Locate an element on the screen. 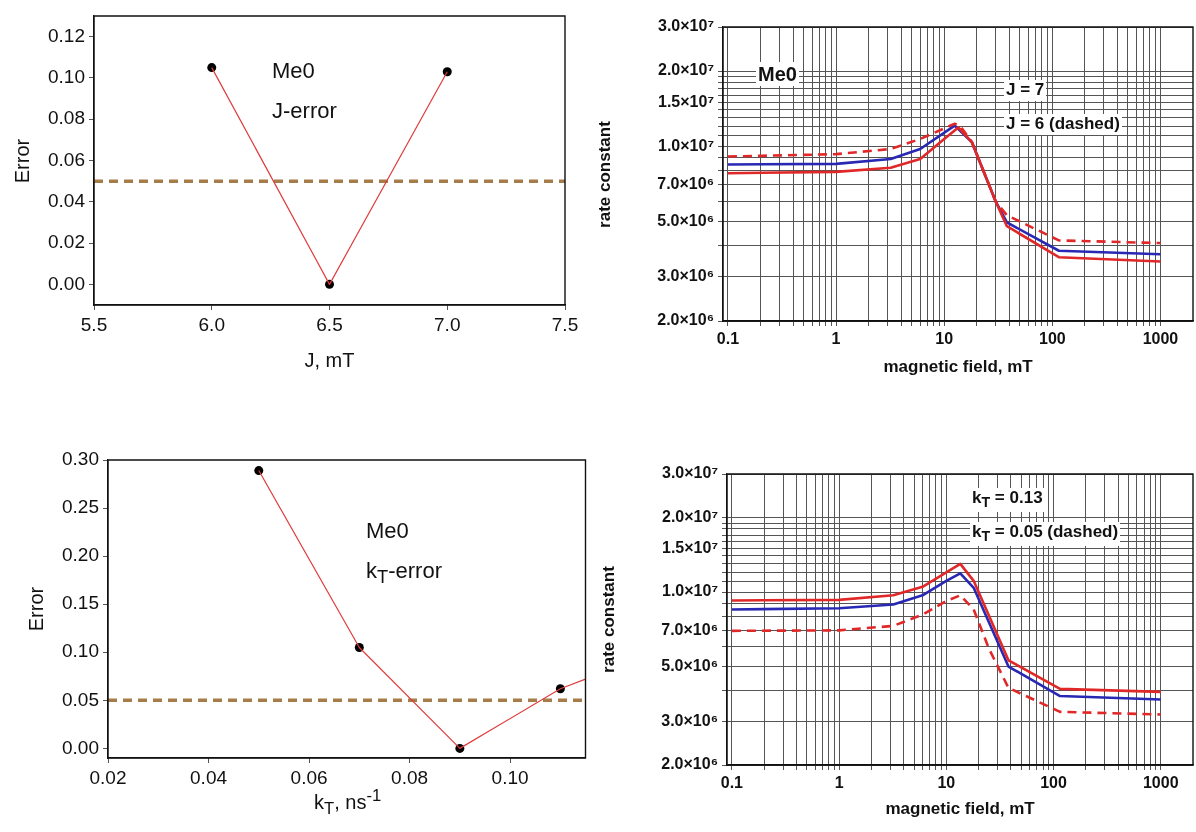  annotation: k$_{T}$ = 0.05 (dashed) is located at coordinates (1045, 534).